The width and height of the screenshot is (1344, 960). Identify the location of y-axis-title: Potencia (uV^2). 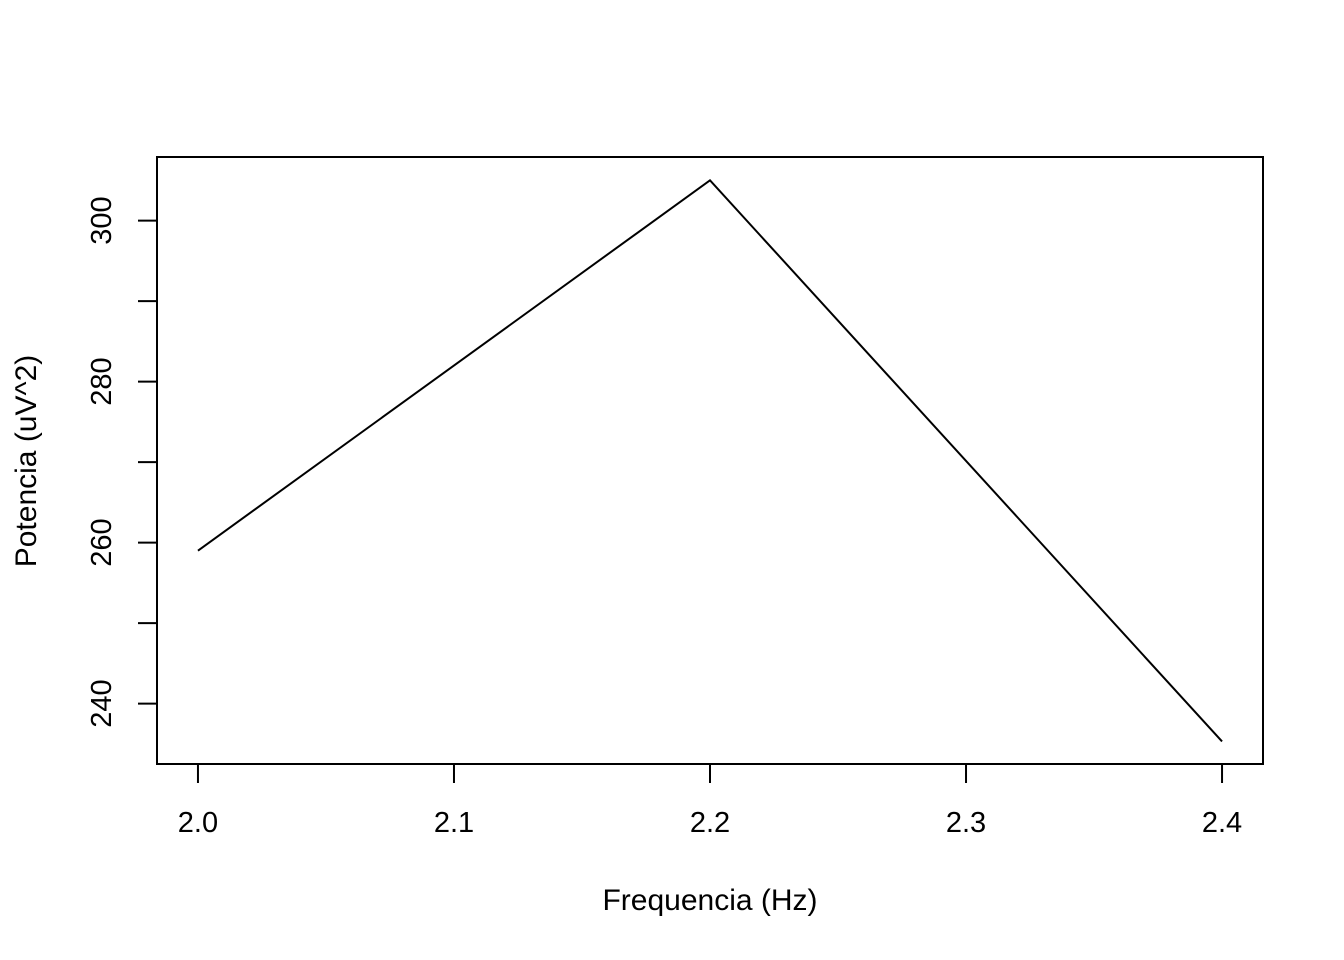
(26, 461).